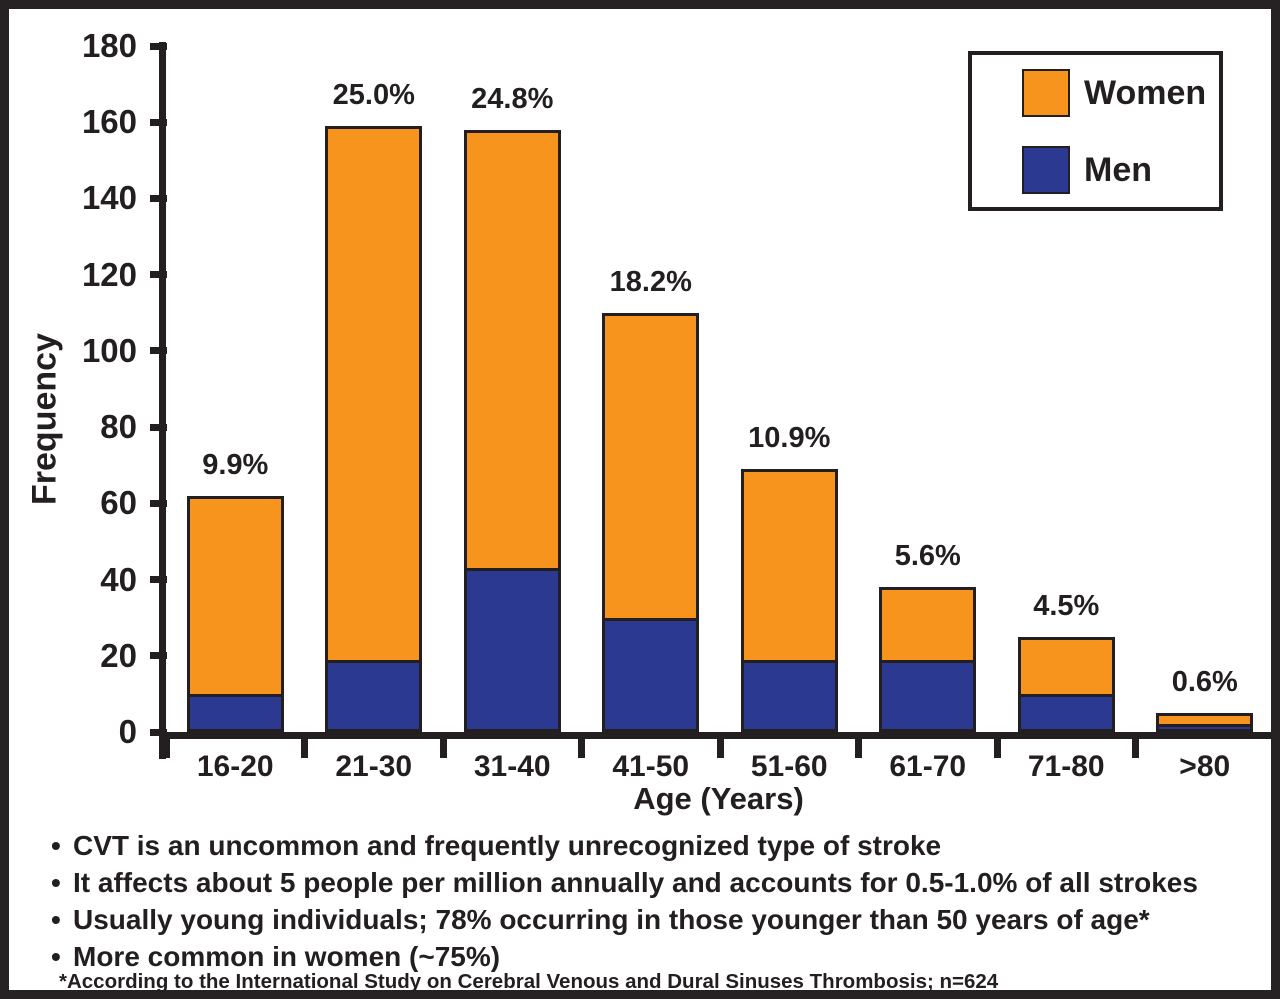 This screenshot has width=1280, height=999. What do you see at coordinates (235, 464) in the screenshot?
I see `bar-percentage-label: 9.9%` at bounding box center [235, 464].